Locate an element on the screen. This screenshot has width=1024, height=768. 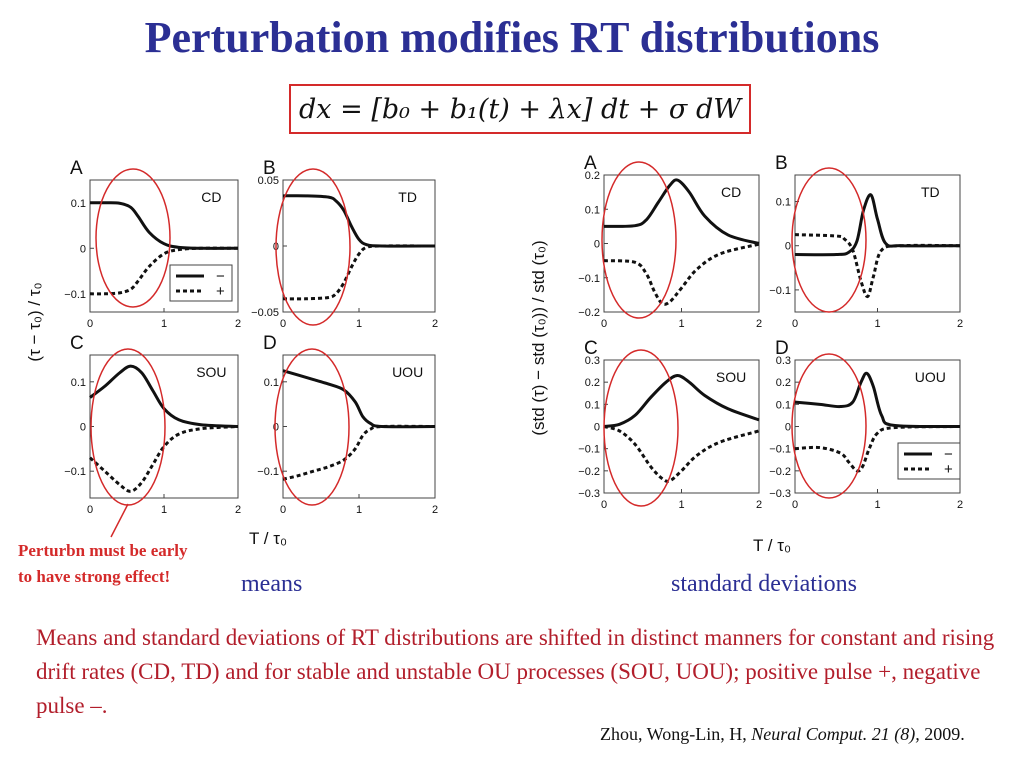
panel-letter: B is located at coordinates (269, 168).